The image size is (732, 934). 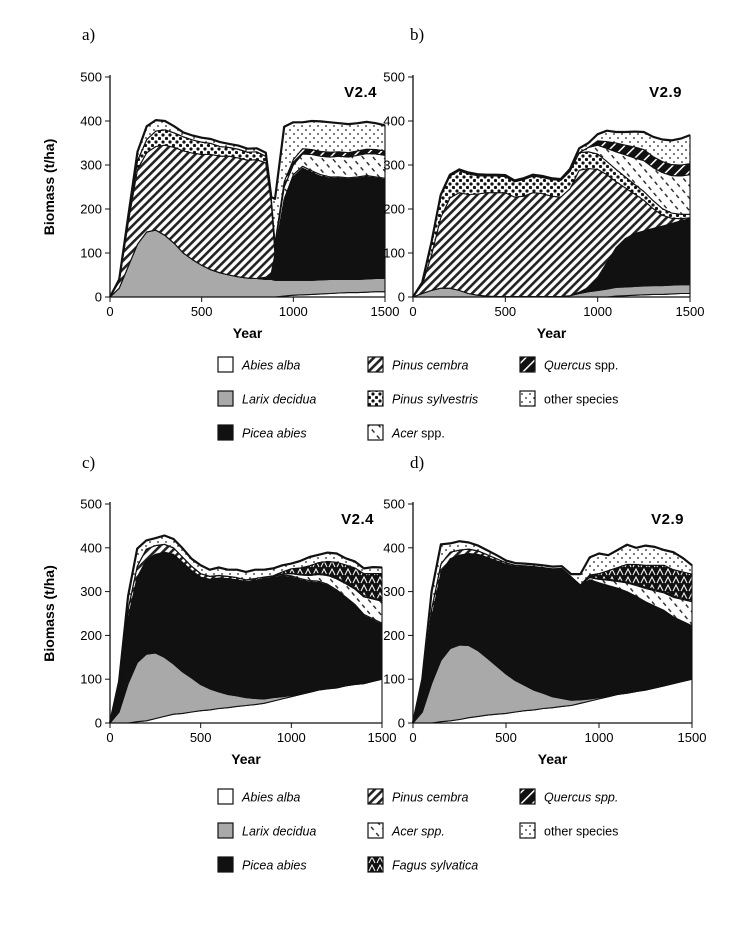 I want to click on legend-item-pinus-cembra: Pinus cembra, so click(x=417, y=364).